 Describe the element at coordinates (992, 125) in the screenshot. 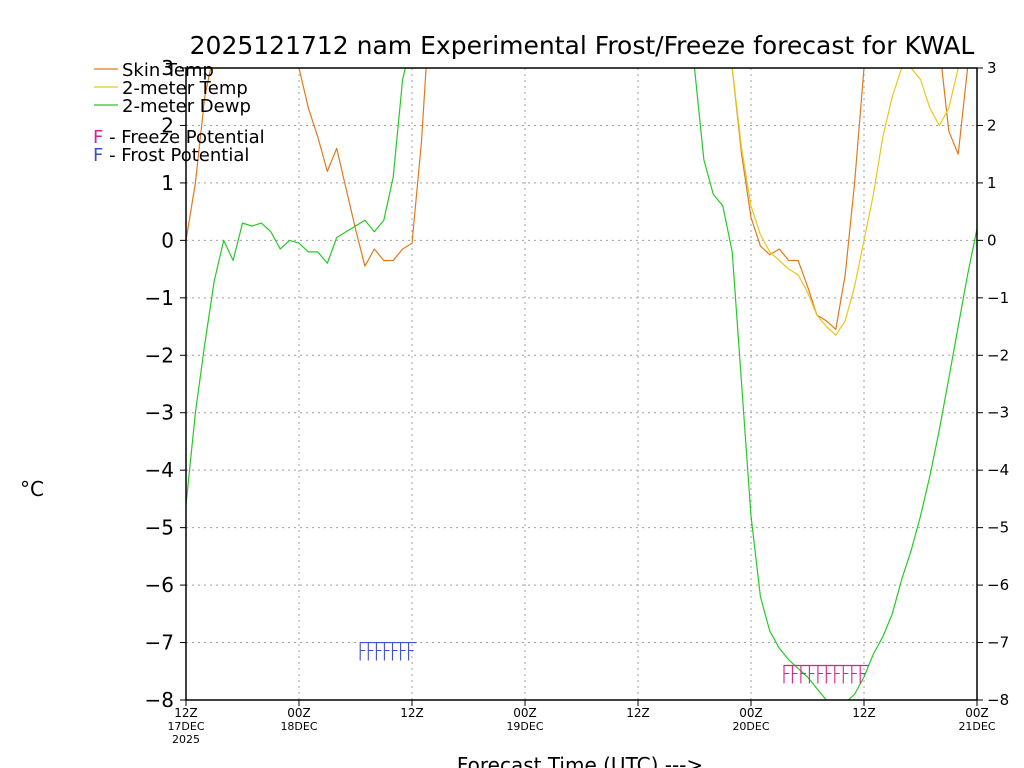

I see `y-tick-label-right: 2` at that location.